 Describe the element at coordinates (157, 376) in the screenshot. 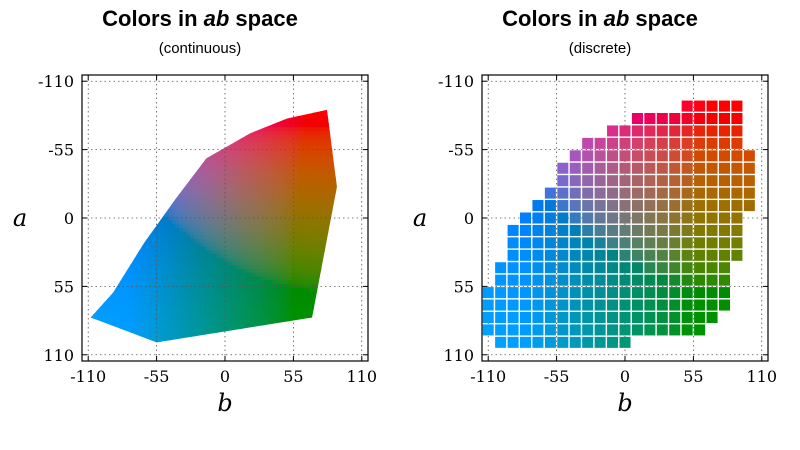

I see `x-tick-label: -55` at that location.